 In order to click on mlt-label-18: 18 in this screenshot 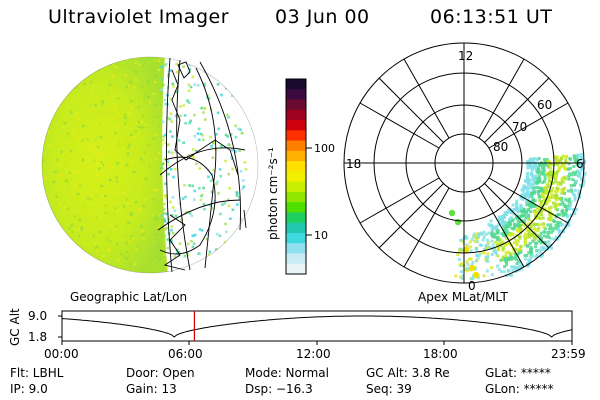, I will do `click(353, 164)`.